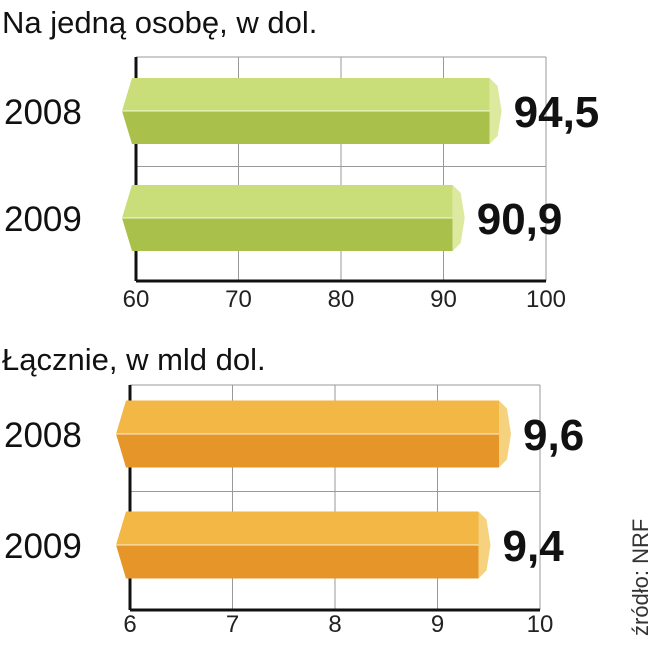 The height and width of the screenshot is (645, 655). Describe the element at coordinates (307, 451) in the screenshot. I see `total-bar-2008-bottom` at that location.